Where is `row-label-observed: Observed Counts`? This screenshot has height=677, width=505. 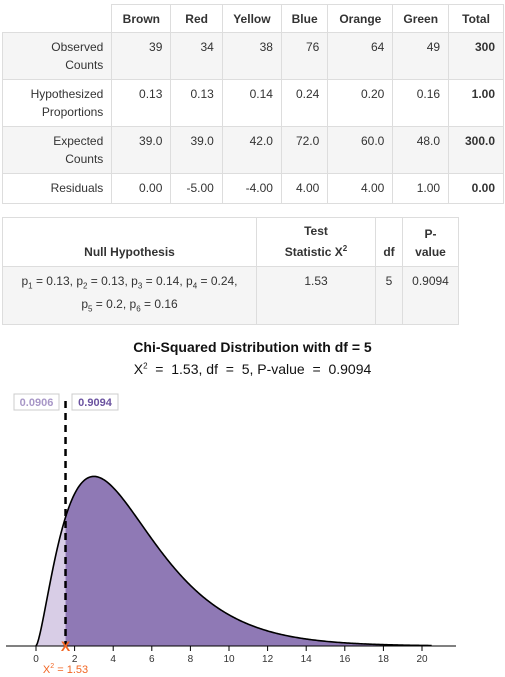
row-label-observed: Observed Counts is located at coordinates (57, 56).